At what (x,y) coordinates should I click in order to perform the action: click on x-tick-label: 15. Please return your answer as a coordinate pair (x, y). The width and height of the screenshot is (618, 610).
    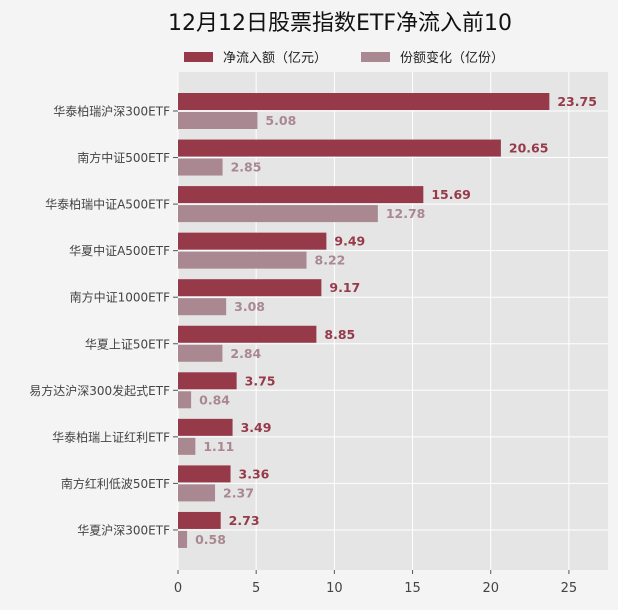
    Looking at the image, I should click on (412, 588).